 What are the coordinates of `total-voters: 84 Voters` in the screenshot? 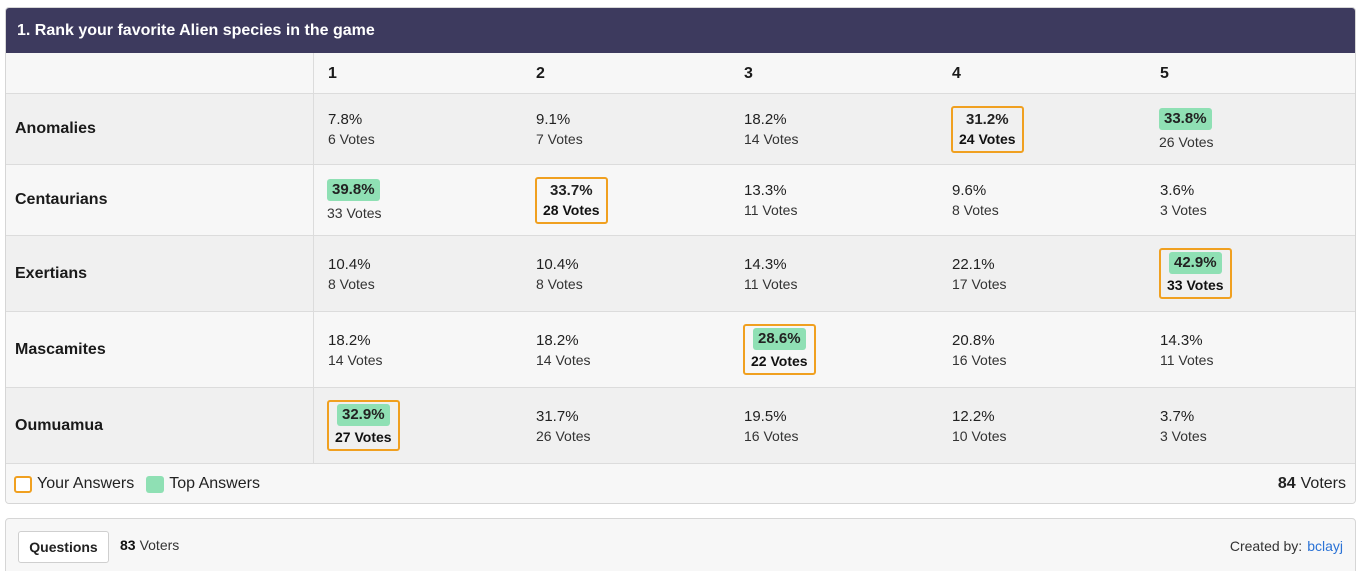 It's located at (1312, 483).